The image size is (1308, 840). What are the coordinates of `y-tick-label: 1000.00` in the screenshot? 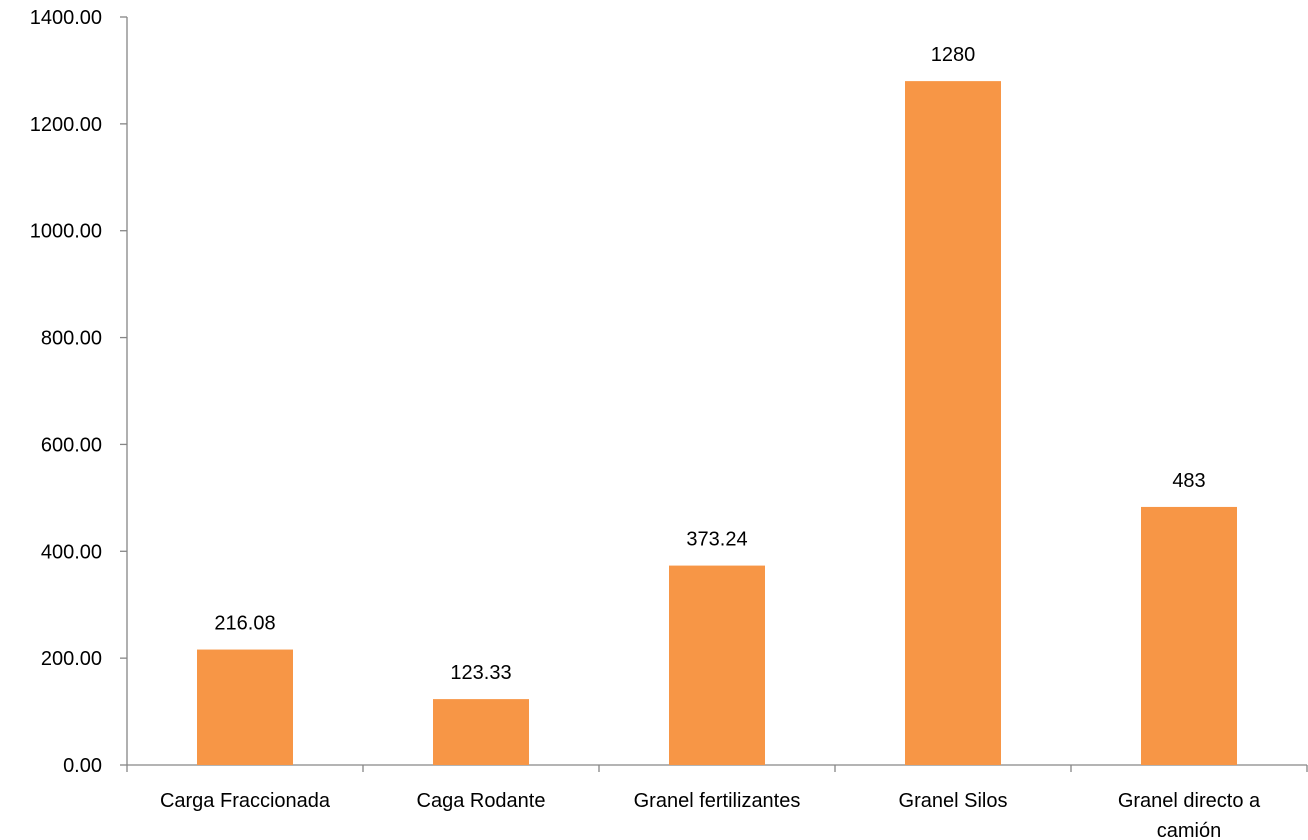 It's located at (66, 232).